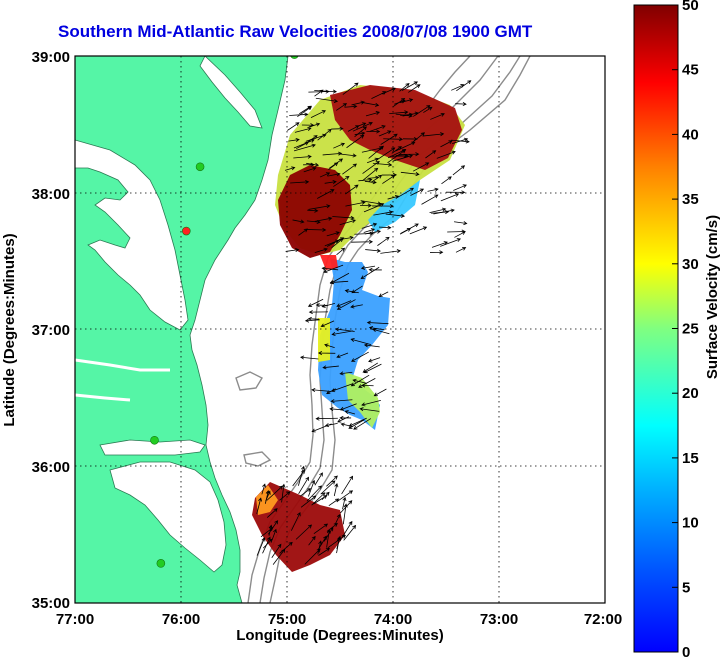  I want to click on x-tick-label: 77:00, so click(75, 619).